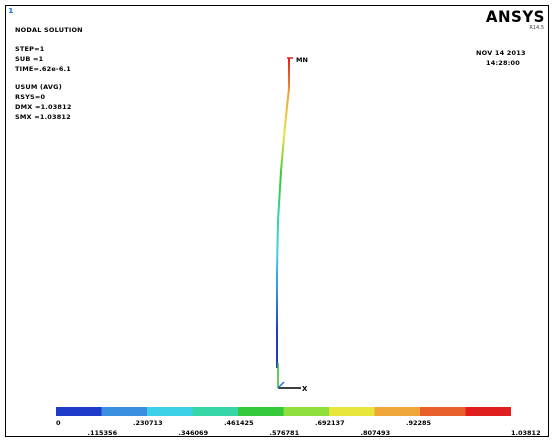 Image resolution: width=555 pixels, height=443 pixels. What do you see at coordinates (102, 433) in the screenshot?
I see `legend-value-label: .115356` at bounding box center [102, 433].